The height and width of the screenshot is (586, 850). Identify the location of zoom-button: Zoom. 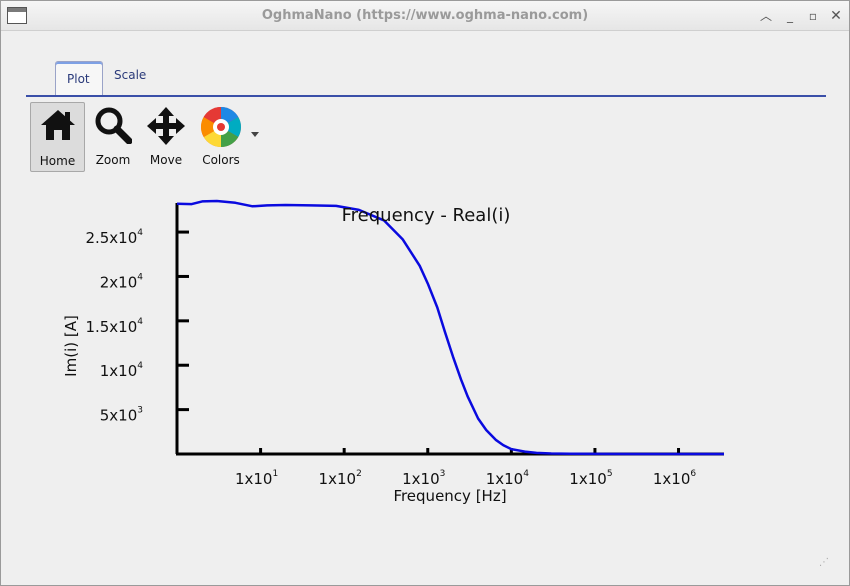
(113, 137).